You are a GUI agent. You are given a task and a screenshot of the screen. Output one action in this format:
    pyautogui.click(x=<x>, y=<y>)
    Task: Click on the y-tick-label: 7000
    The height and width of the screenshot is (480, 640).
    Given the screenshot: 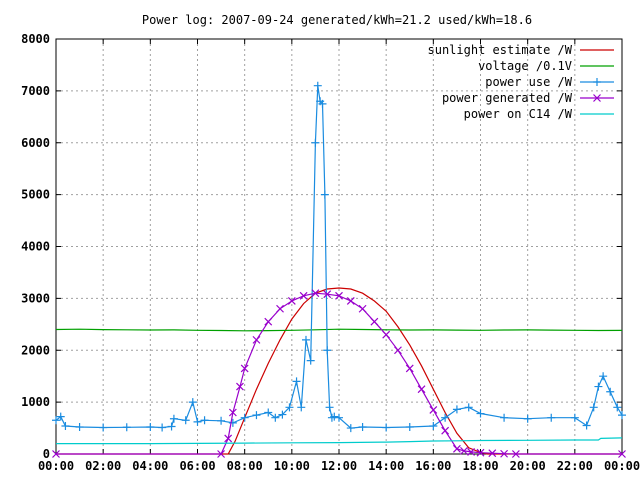 What is the action you would take?
    pyautogui.click(x=35, y=91)
    